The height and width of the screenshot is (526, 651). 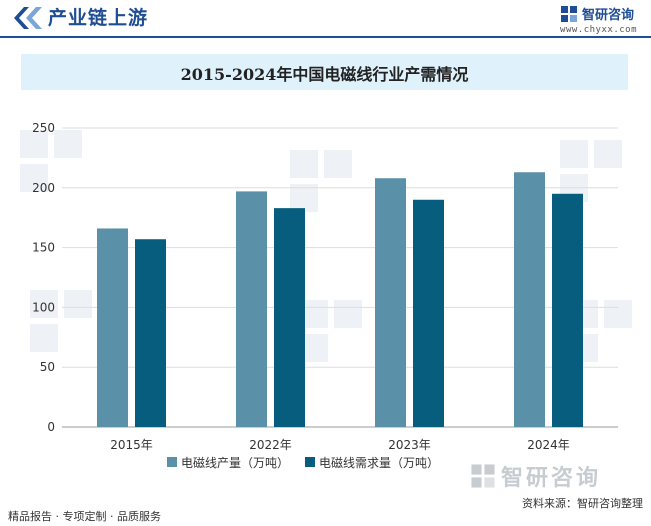 What do you see at coordinates (379, 462) in the screenshot?
I see `legend-label: 电磁线需求量（万吨）` at bounding box center [379, 462].